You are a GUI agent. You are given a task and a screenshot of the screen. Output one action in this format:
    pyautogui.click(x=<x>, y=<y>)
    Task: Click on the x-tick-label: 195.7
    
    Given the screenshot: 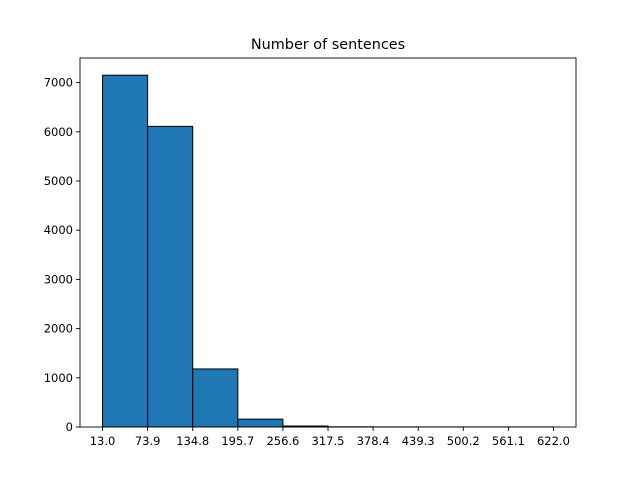 What is the action you would take?
    pyautogui.click(x=237, y=441)
    